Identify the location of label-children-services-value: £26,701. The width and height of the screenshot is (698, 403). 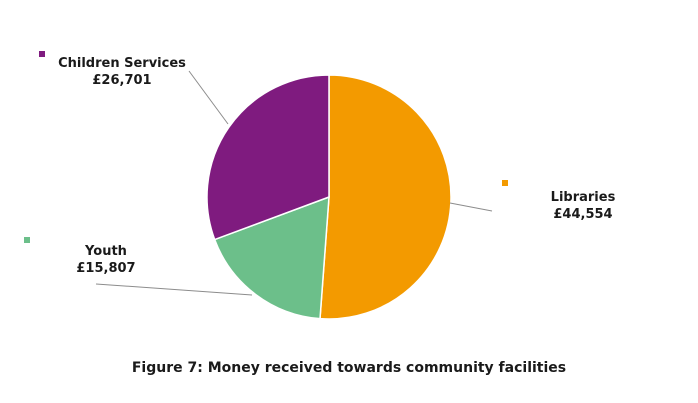
(121, 80).